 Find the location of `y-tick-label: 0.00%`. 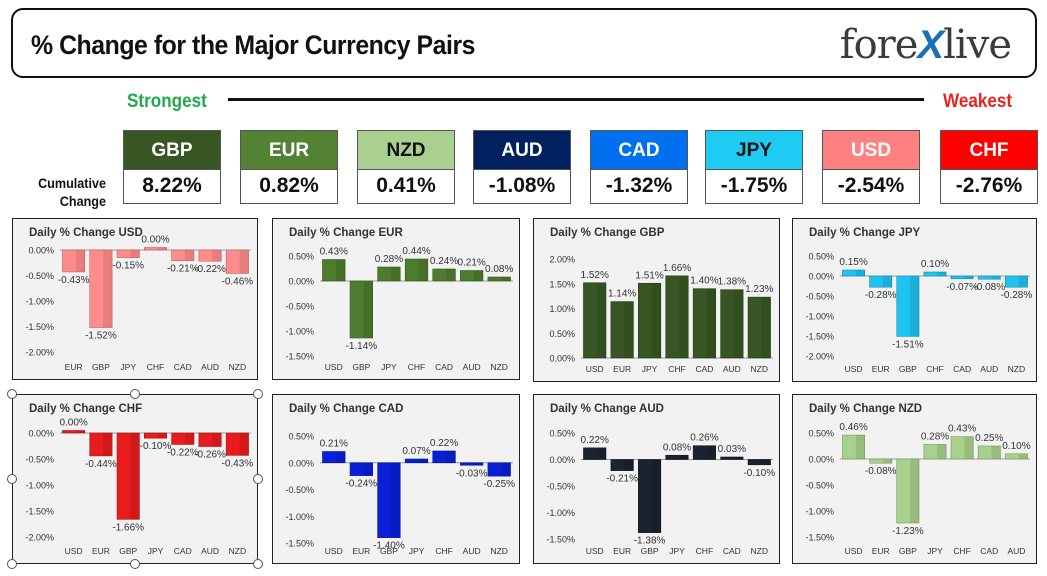

y-tick-label: 0.00% is located at coordinates (301, 282).